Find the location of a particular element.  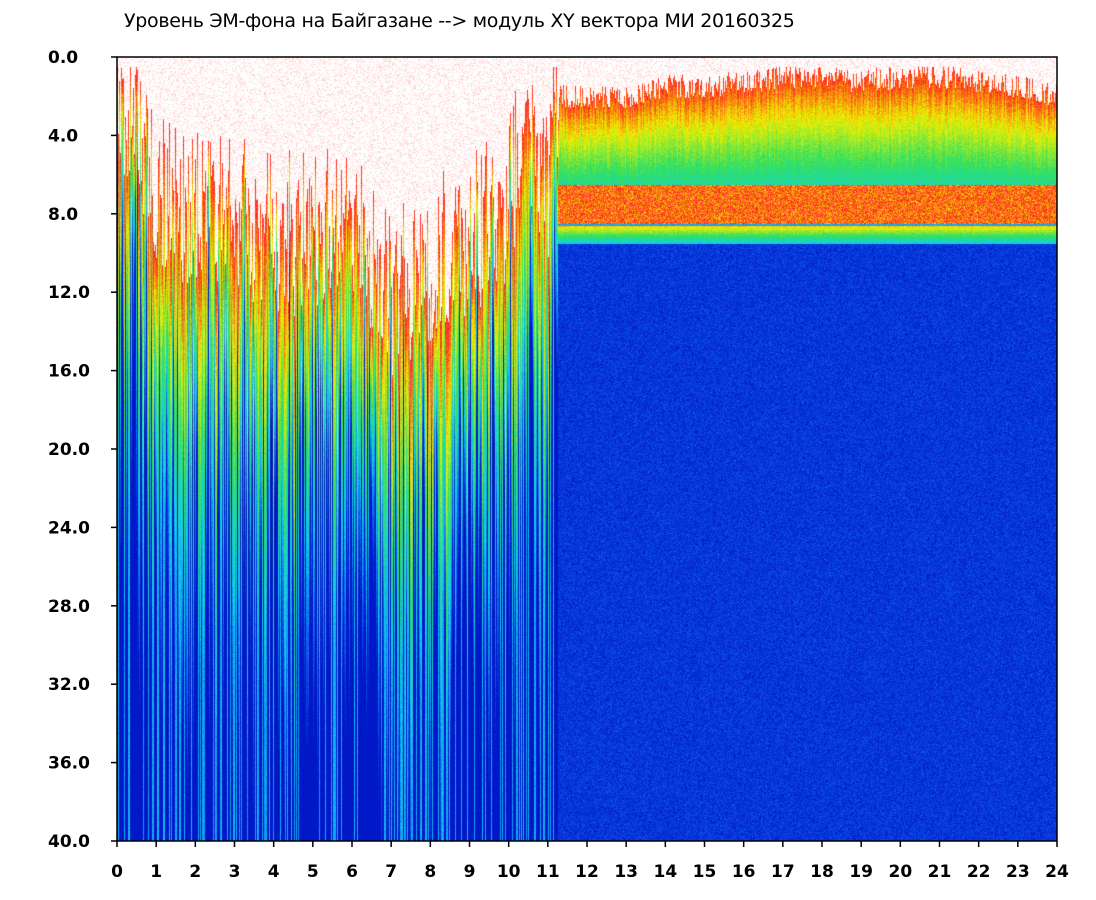

y-tick-label: 40.0 is located at coordinates (69, 842).